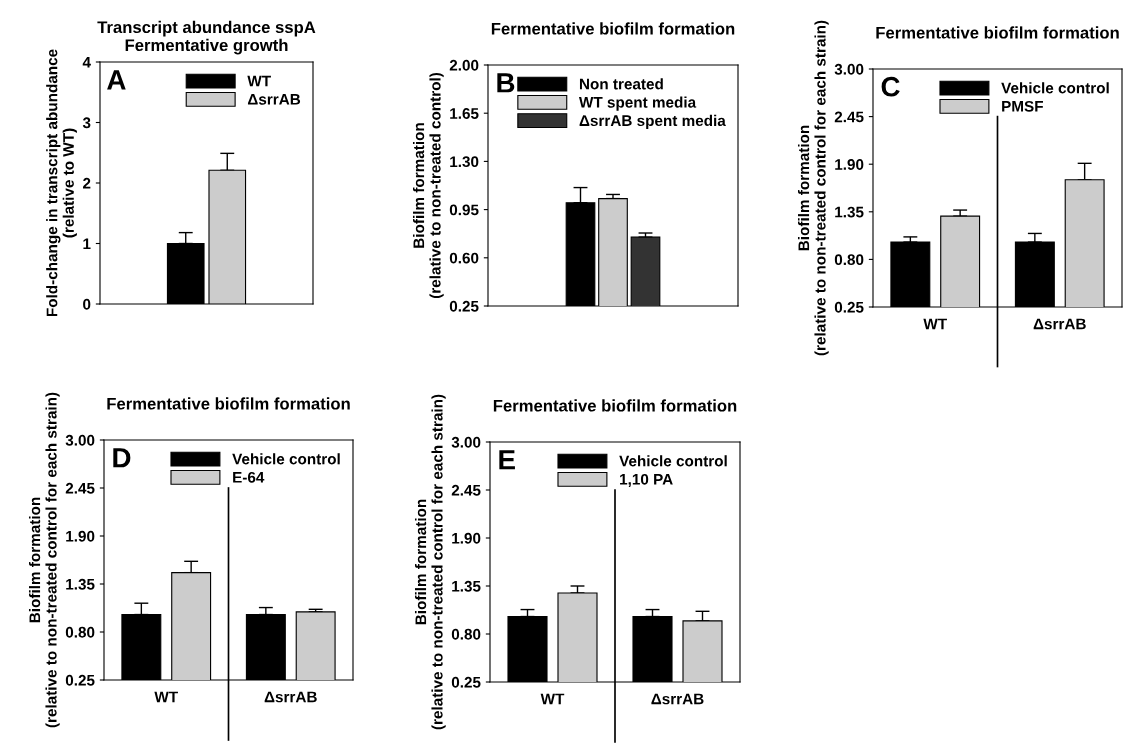 The image size is (1142, 743). I want to click on y-tick-label: 2, so click(87, 183).